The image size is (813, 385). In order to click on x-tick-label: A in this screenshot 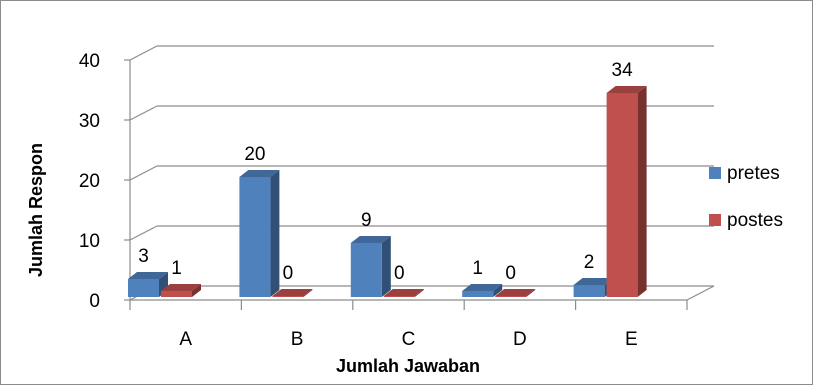, I will do `click(185, 339)`.